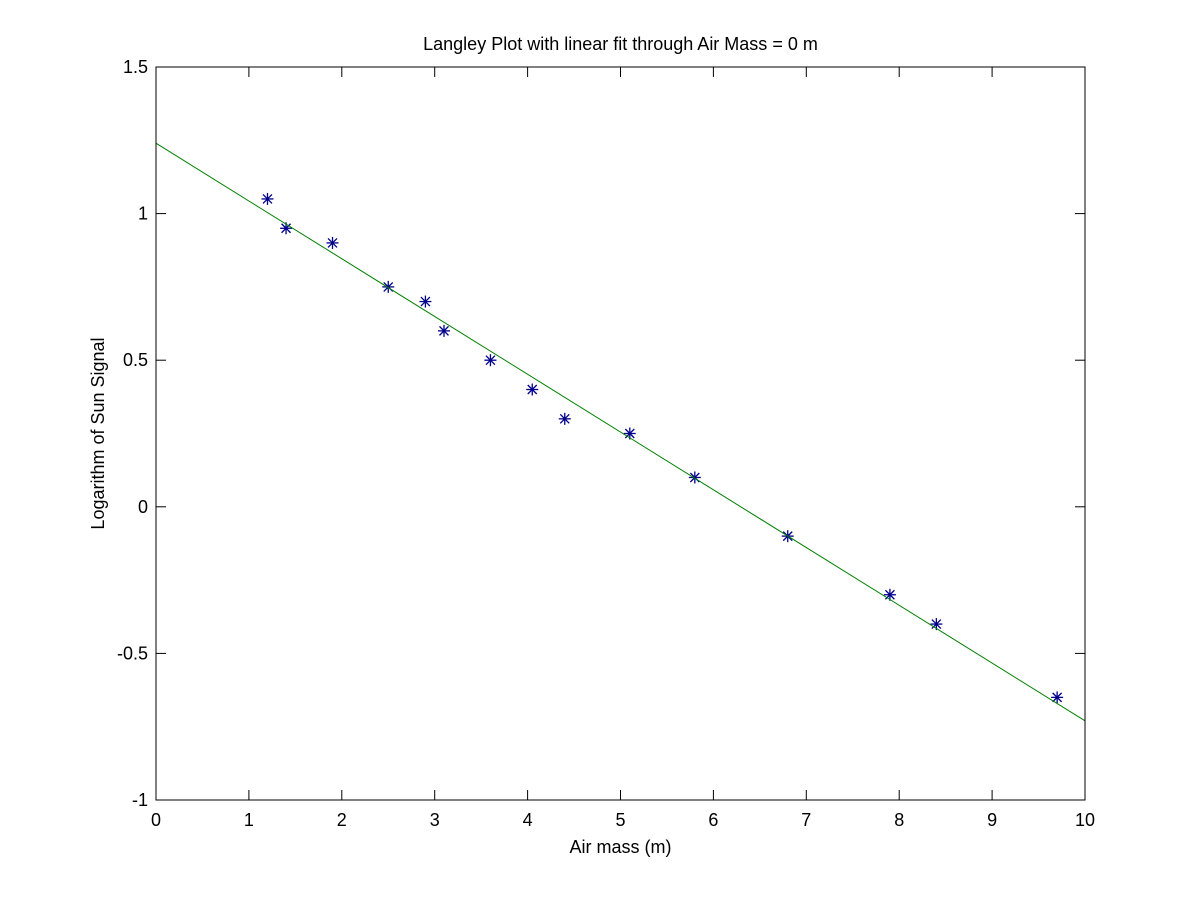  Describe the element at coordinates (342, 820) in the screenshot. I see `x-tick-label: 2` at that location.